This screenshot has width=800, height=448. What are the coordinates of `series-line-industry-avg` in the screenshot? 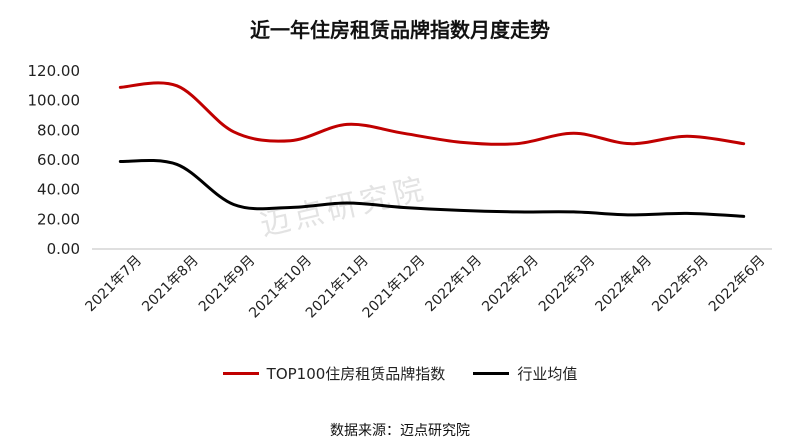 It's located at (432, 188).